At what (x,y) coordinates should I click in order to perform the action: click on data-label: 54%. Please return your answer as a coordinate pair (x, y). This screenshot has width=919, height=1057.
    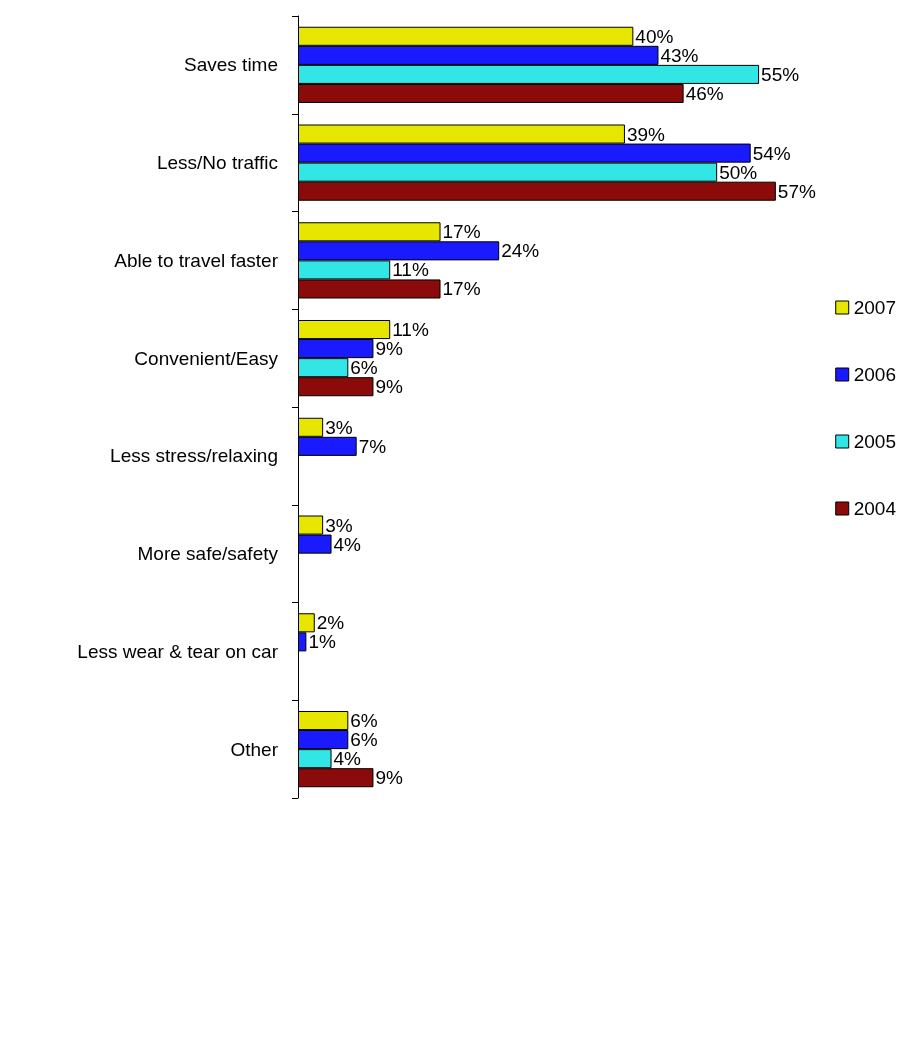
    Looking at the image, I should click on (771, 153).